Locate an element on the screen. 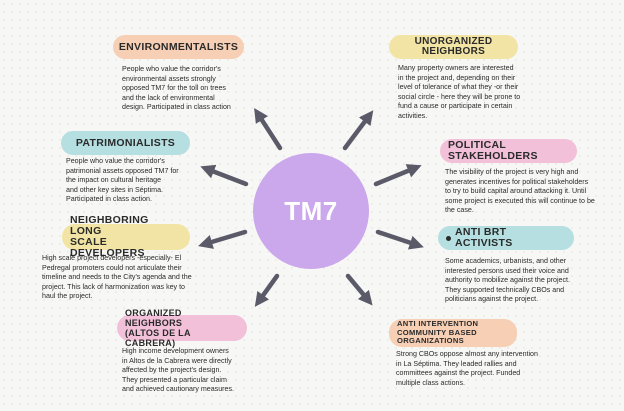  desc-line: committees against the project. Funded is located at coordinates (458, 373).